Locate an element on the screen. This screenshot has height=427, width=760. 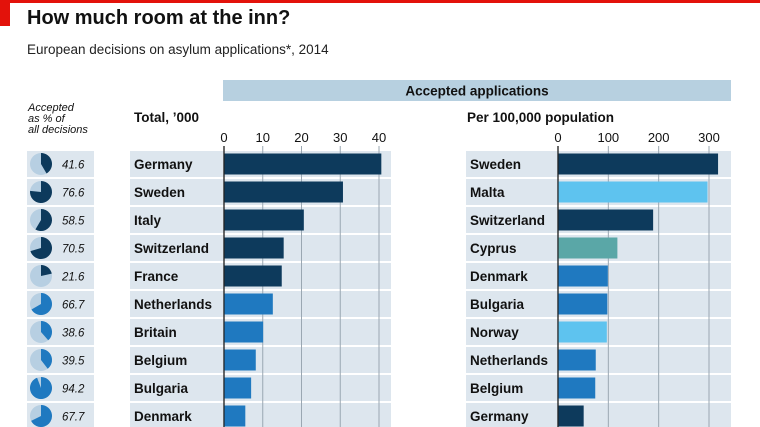
pct-value: 76.6 is located at coordinates (73, 194).